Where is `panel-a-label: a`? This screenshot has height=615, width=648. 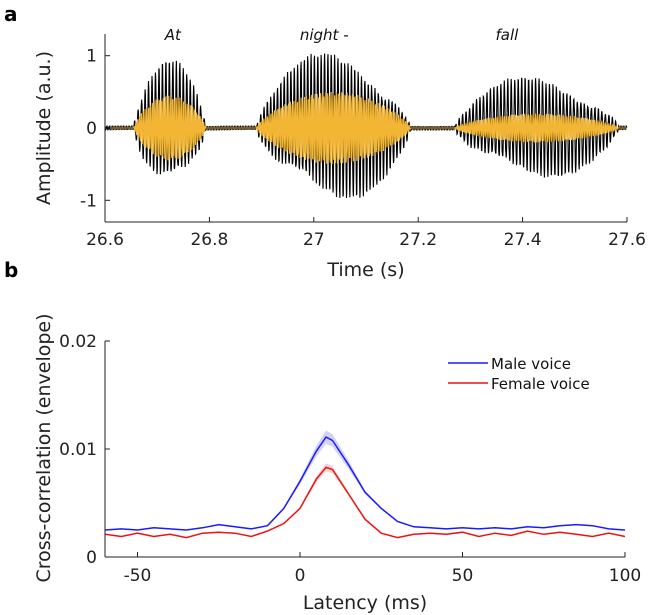
panel-a-label: a is located at coordinates (11, 14).